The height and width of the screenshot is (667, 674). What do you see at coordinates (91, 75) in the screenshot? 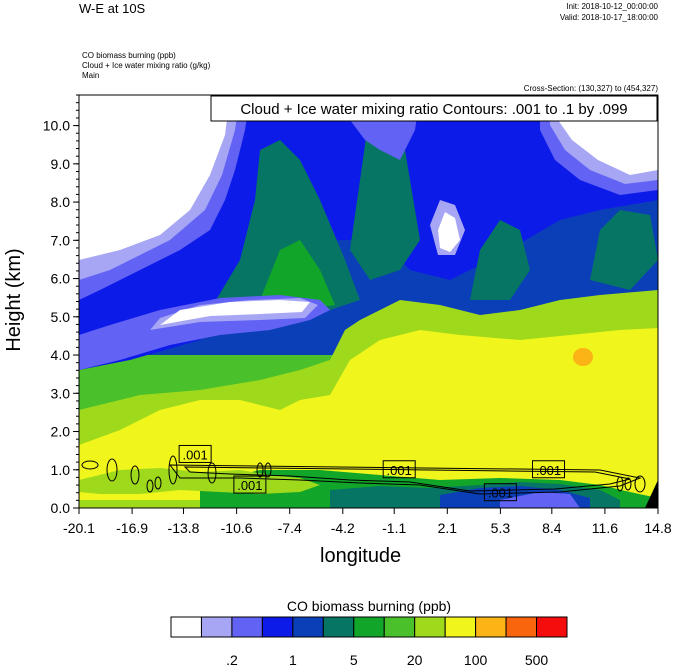
I see `field-label-main: Main` at bounding box center [91, 75].